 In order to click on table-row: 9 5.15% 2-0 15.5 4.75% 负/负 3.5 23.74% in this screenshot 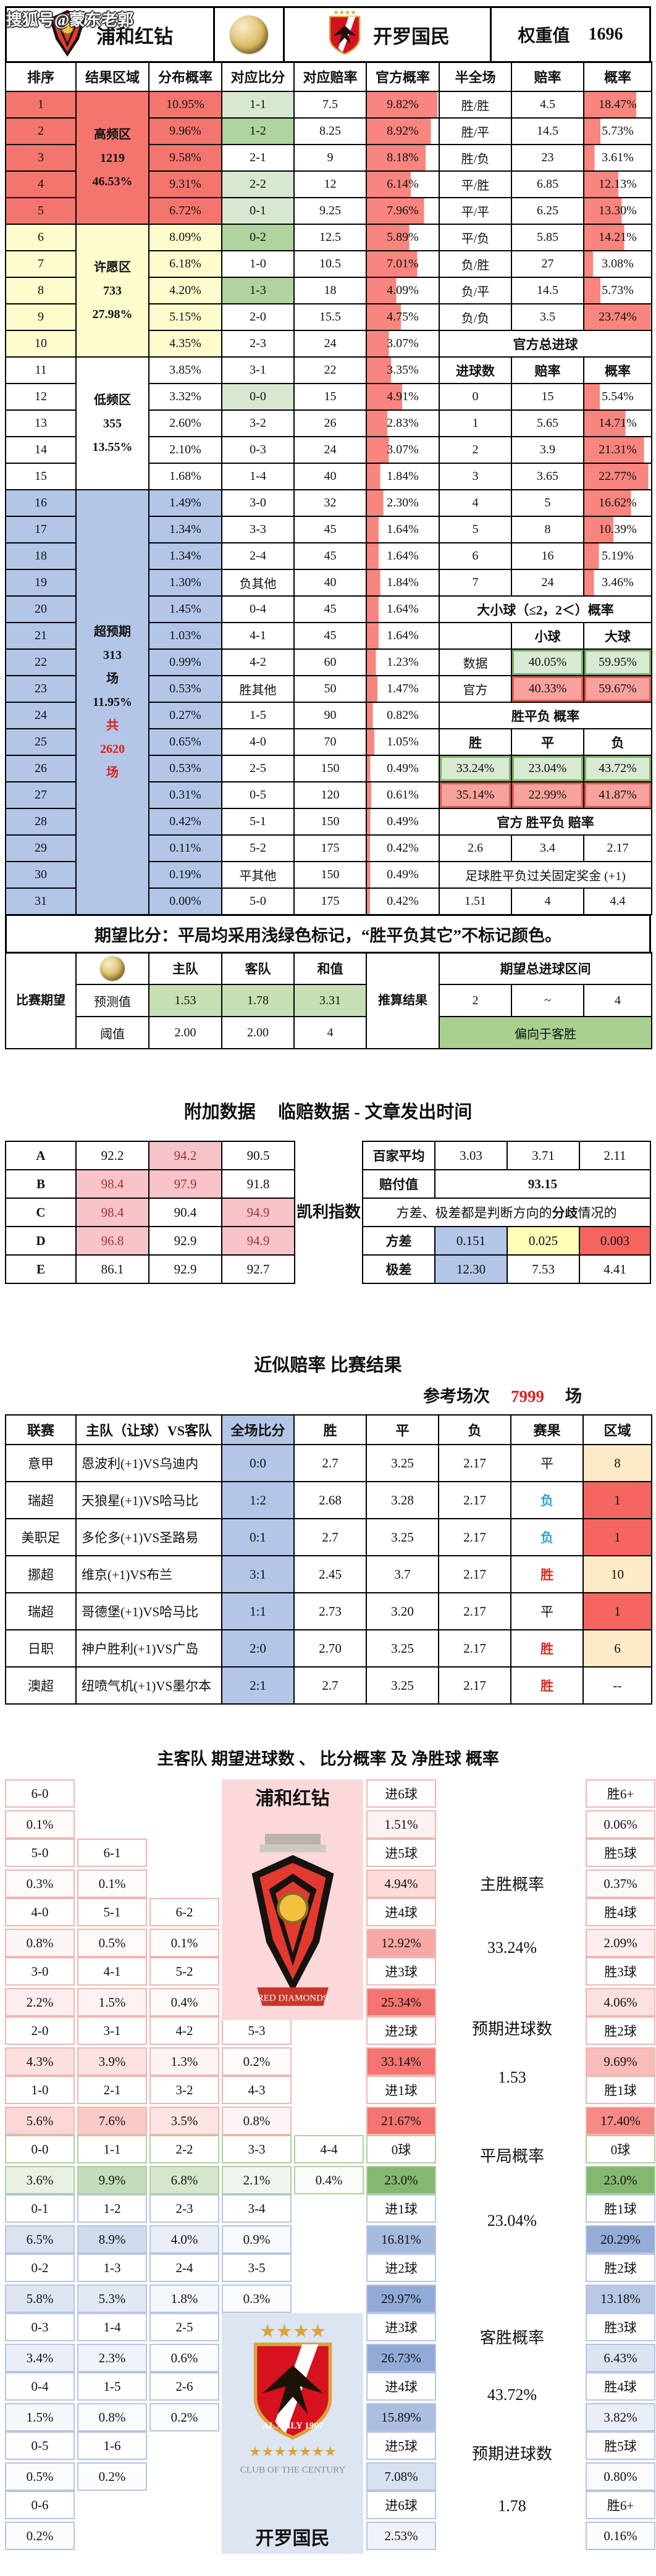, I will do `click(328, 317)`.